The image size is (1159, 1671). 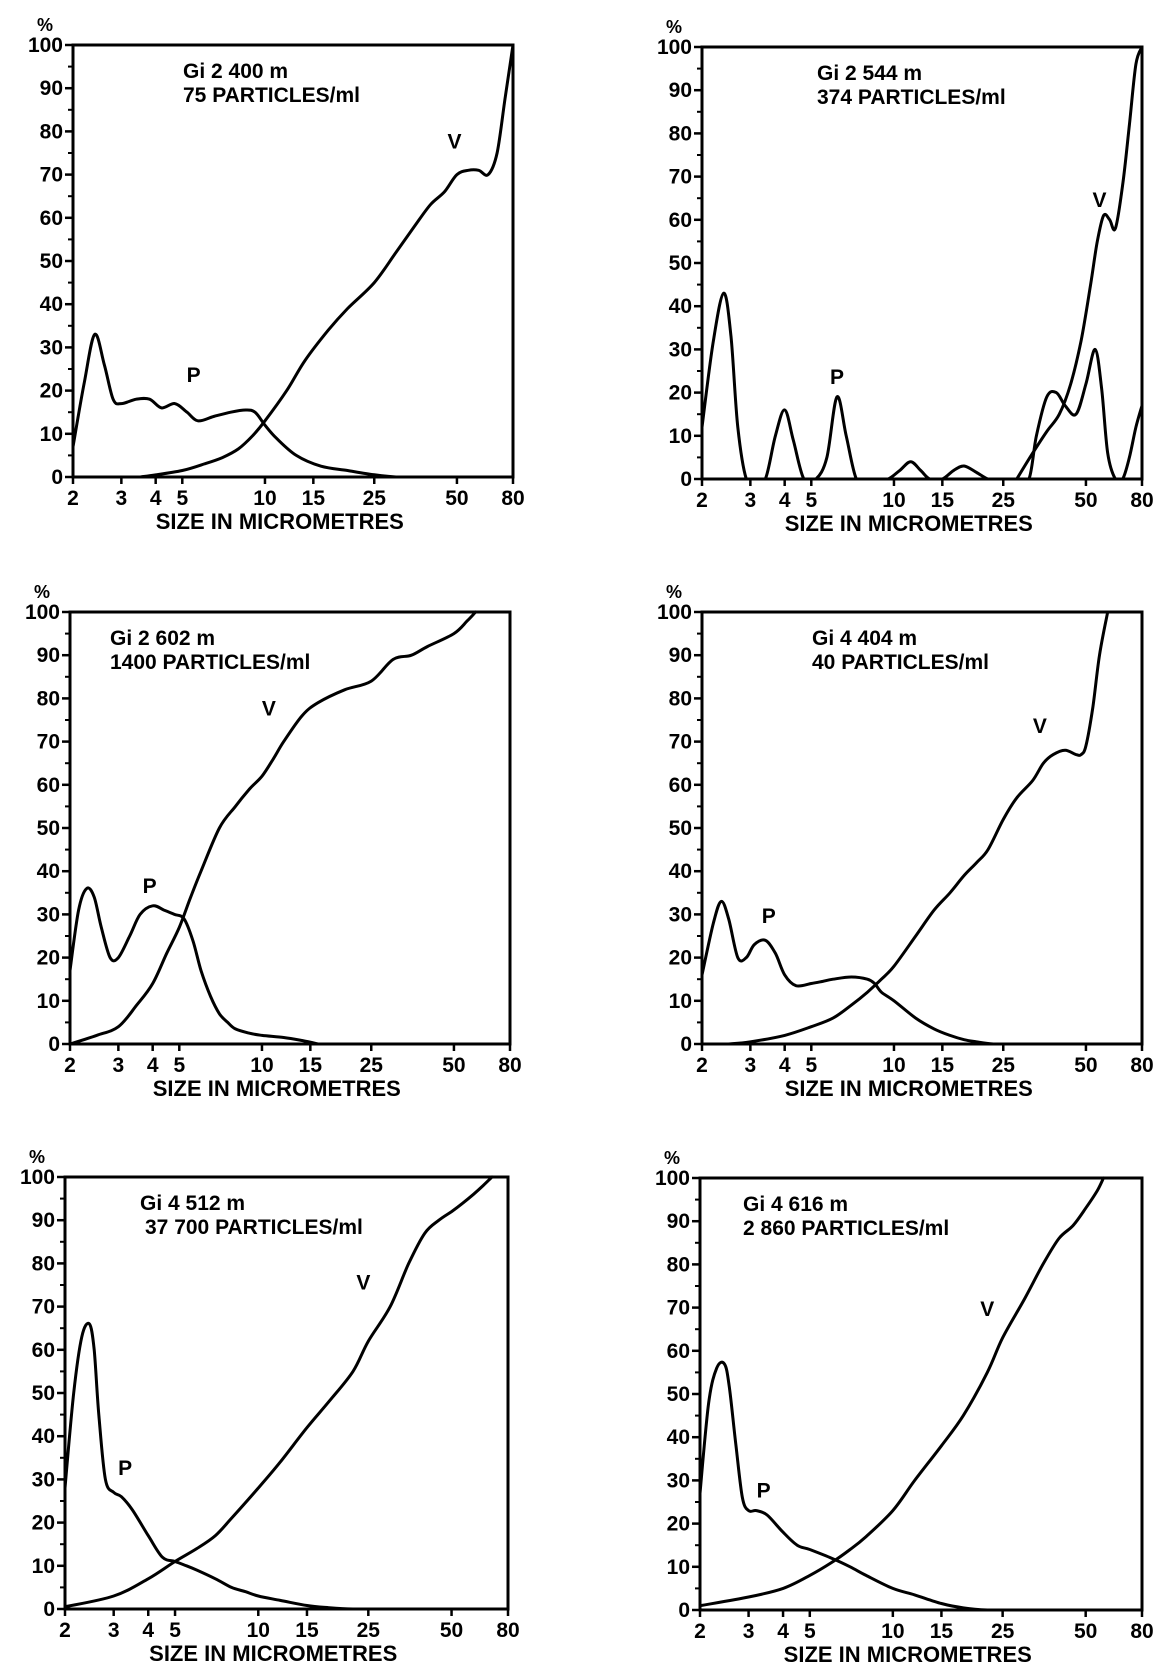 What do you see at coordinates (869, 73) in the screenshot?
I see `chart-title: Gi 2 544 m` at bounding box center [869, 73].